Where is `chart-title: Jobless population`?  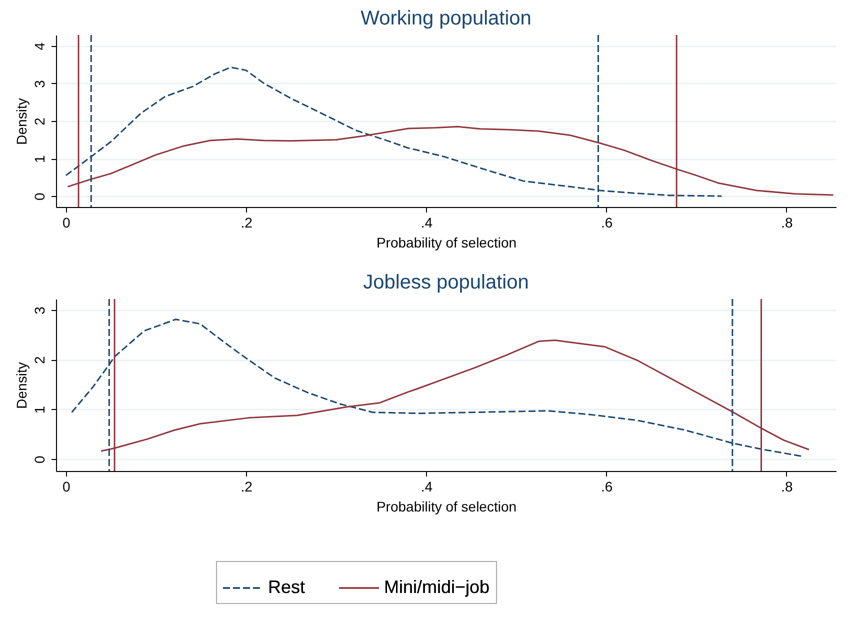 chart-title: Jobless population is located at coordinates (446, 282).